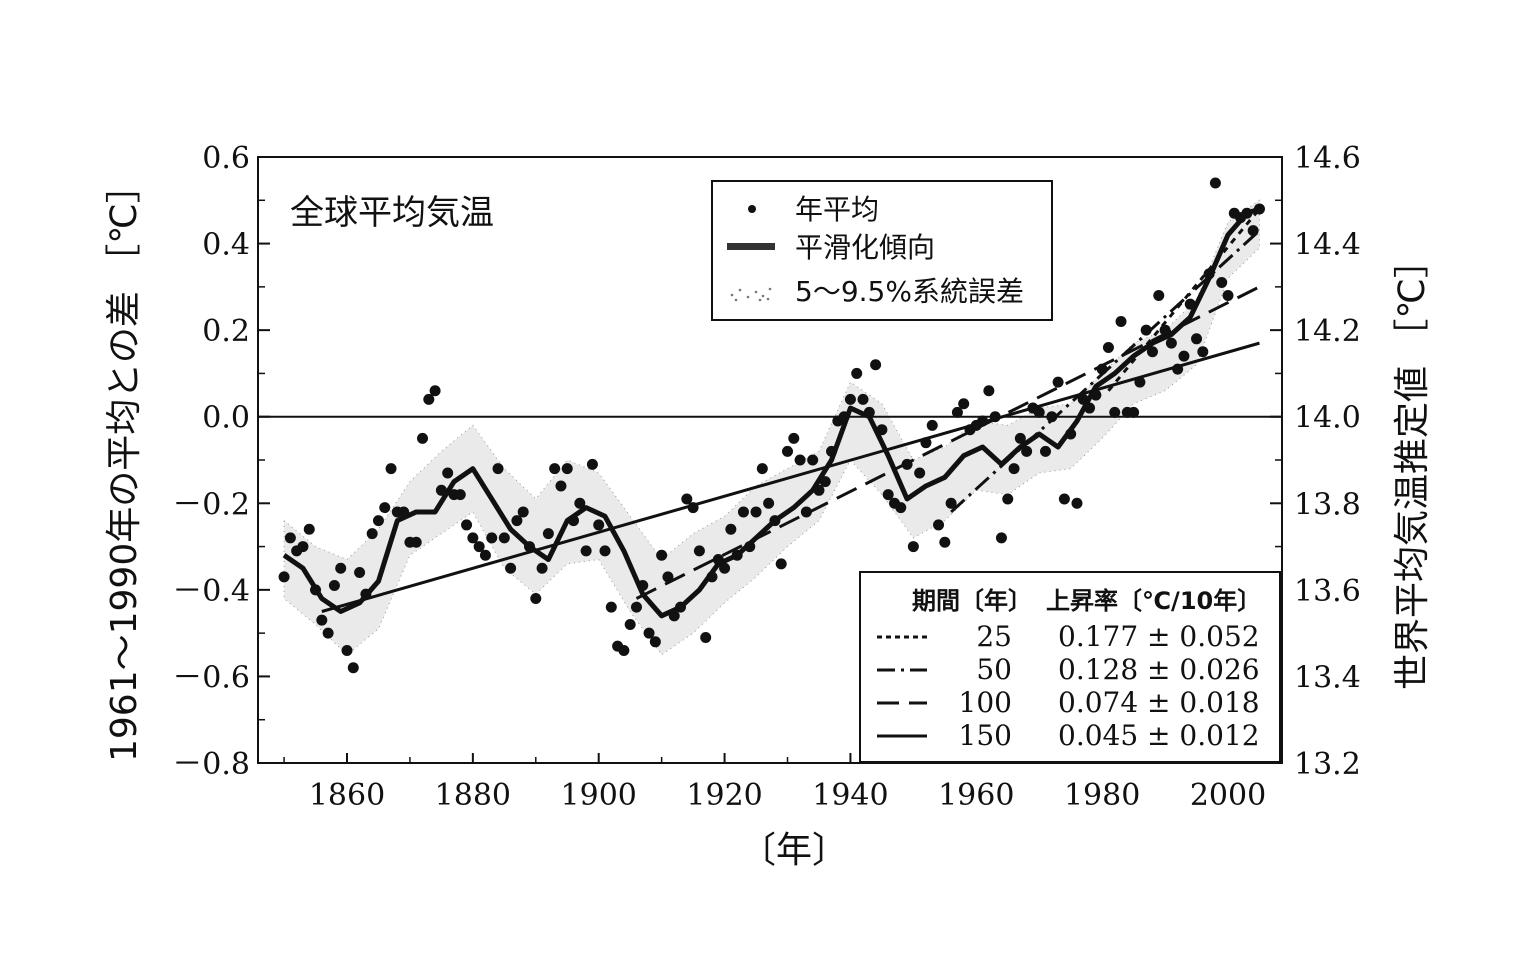  What do you see at coordinates (976, 795) in the screenshot?
I see `x-tick-label: 1960` at bounding box center [976, 795].